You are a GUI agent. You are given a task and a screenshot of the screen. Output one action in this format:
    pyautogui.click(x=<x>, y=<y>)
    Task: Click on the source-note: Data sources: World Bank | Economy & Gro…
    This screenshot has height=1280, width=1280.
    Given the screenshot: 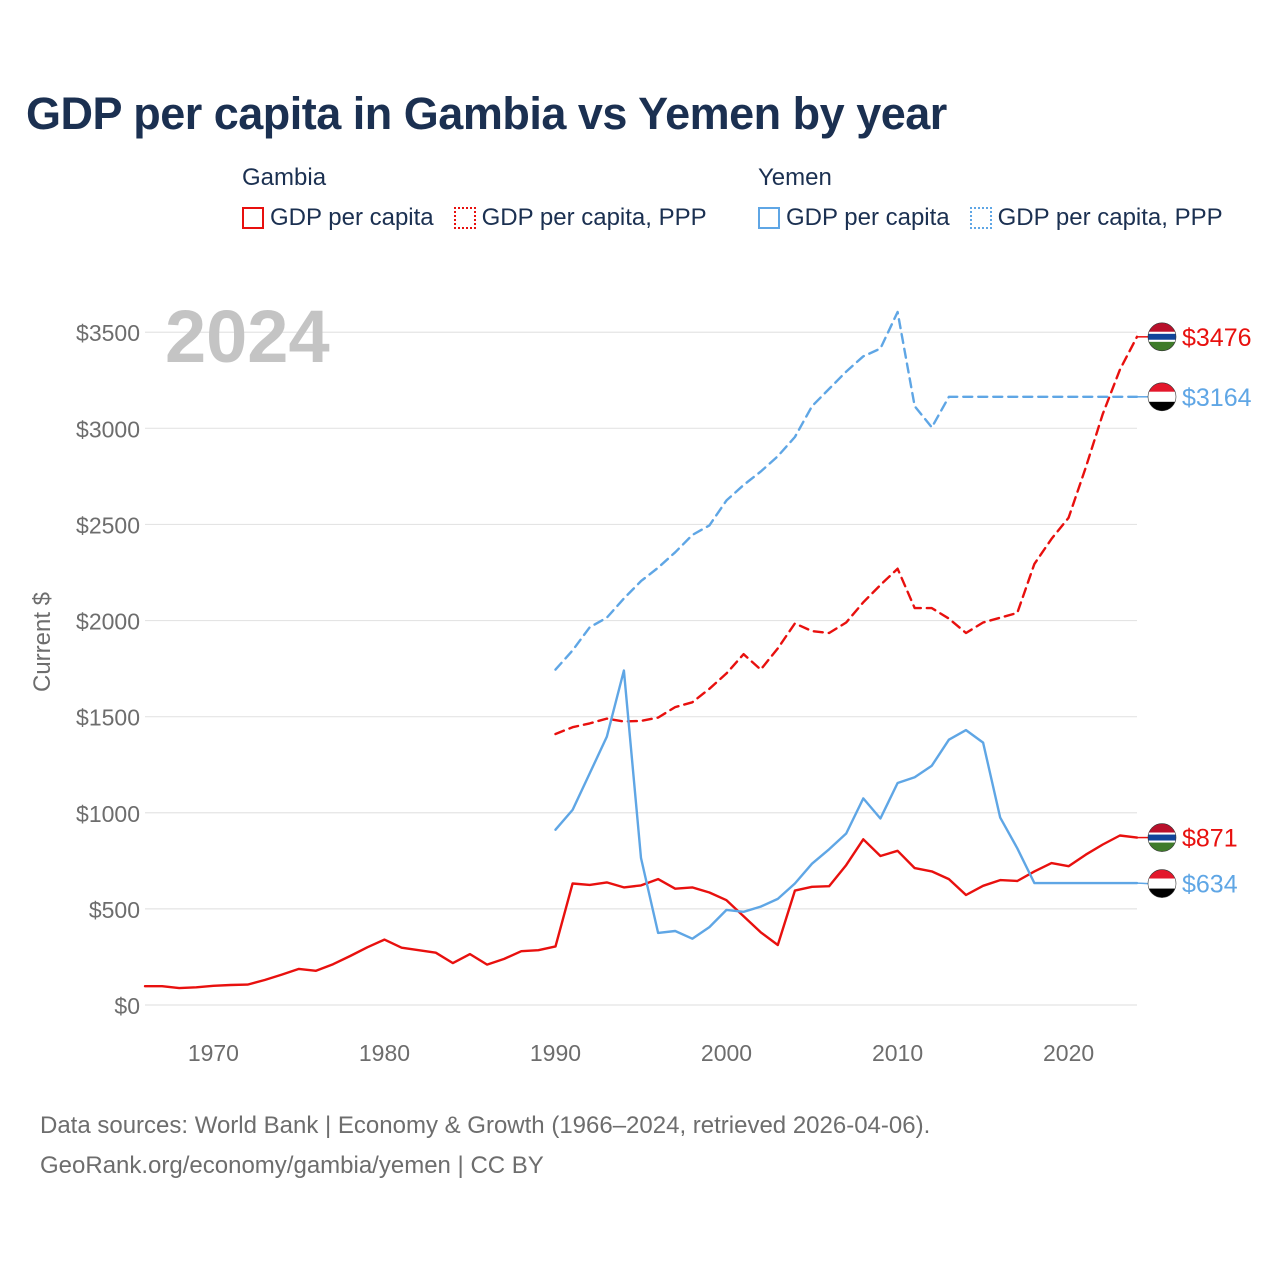 What is the action you would take?
    pyautogui.click(x=485, y=1146)
    